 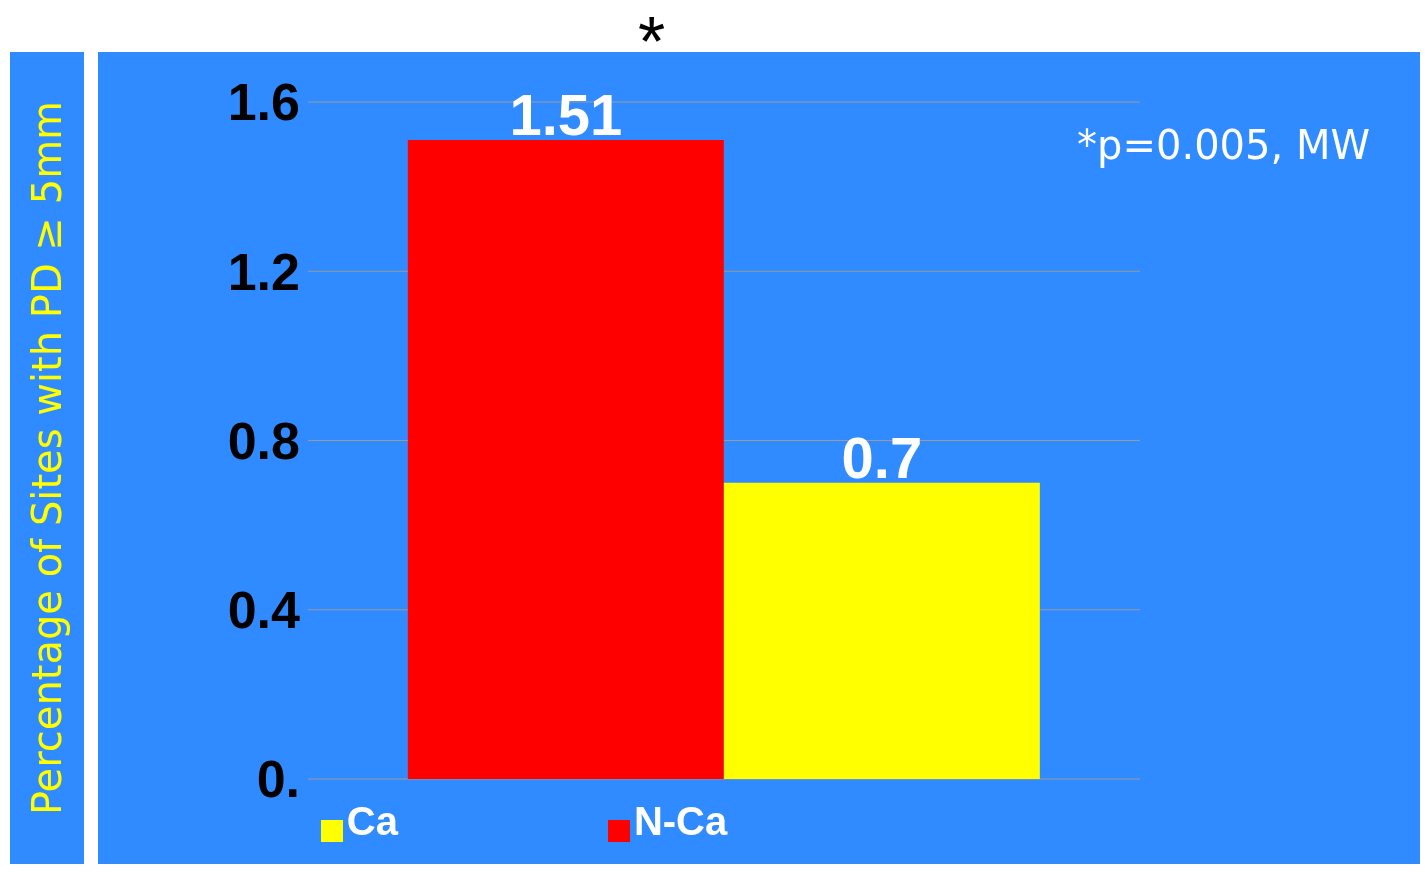 What do you see at coordinates (278, 779) in the screenshot?
I see `y-tick-label: 0.` at bounding box center [278, 779].